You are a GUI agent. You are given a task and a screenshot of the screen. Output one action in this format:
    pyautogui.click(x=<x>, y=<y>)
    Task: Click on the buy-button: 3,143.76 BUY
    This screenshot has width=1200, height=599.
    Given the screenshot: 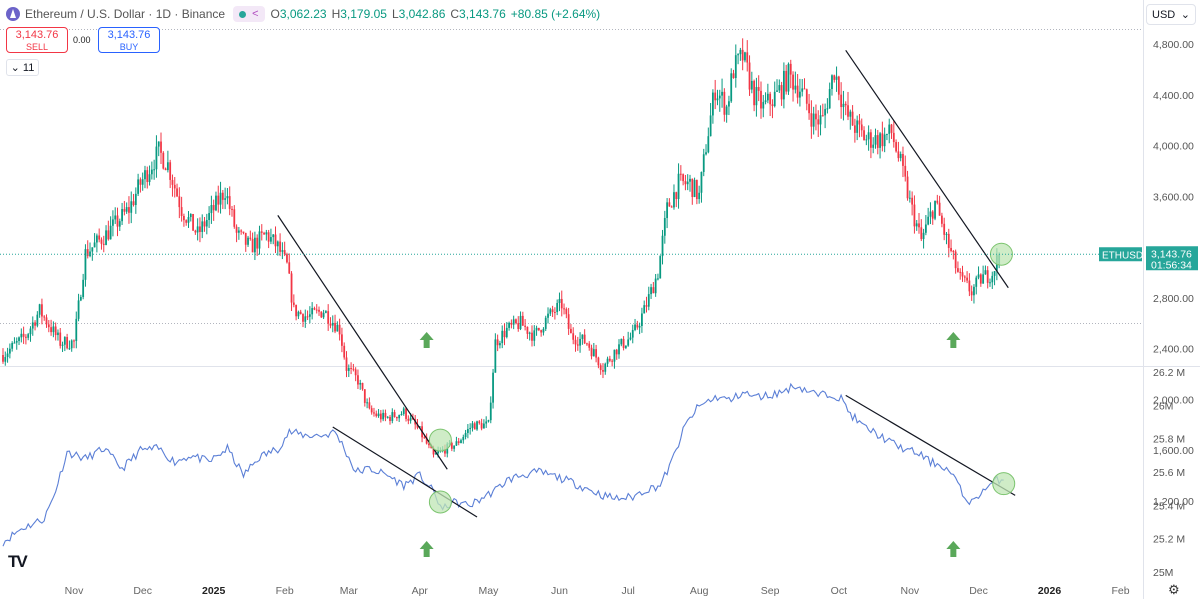 What is the action you would take?
    pyautogui.click(x=129, y=40)
    